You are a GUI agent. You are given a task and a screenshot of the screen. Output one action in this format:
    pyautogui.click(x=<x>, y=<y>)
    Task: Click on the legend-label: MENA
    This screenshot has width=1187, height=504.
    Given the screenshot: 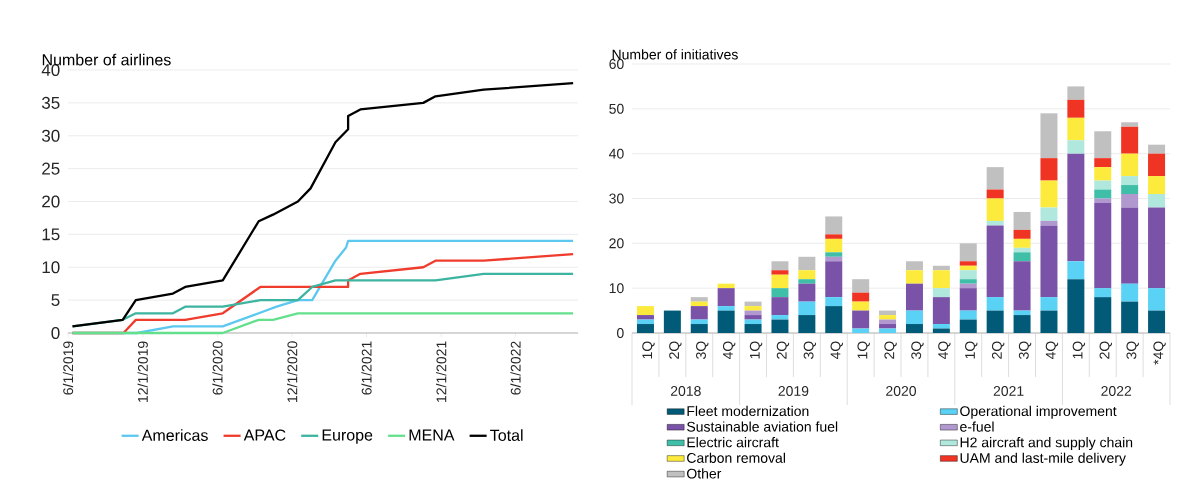 What is the action you would take?
    pyautogui.click(x=432, y=435)
    